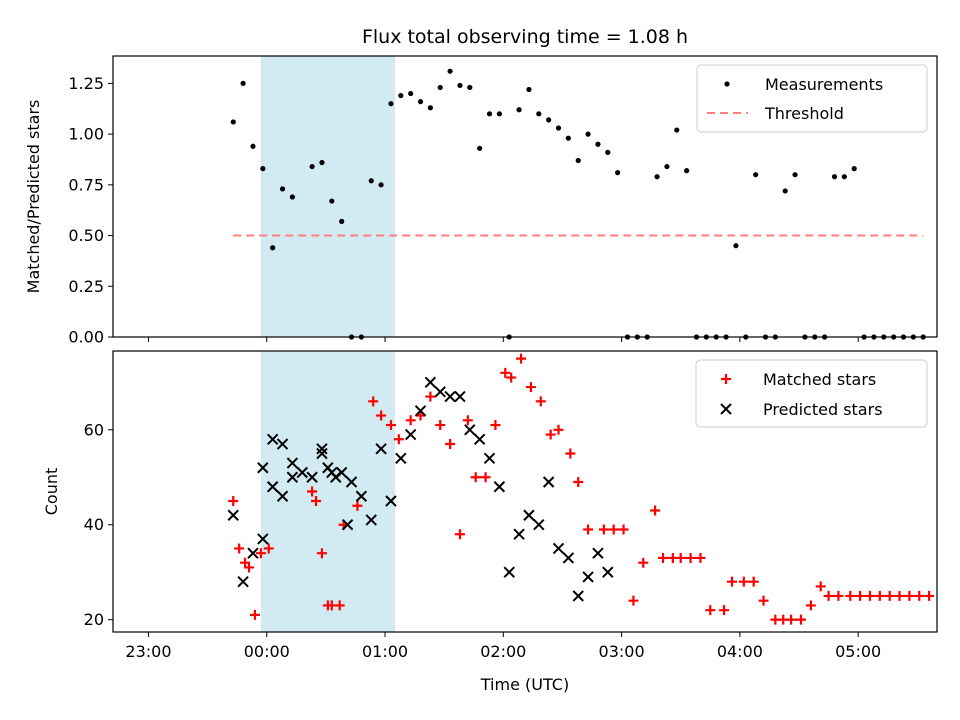 Image resolution: width=960 pixels, height=720 pixels. Describe the element at coordinates (811, 393) in the screenshot. I see `legend-box` at that location.